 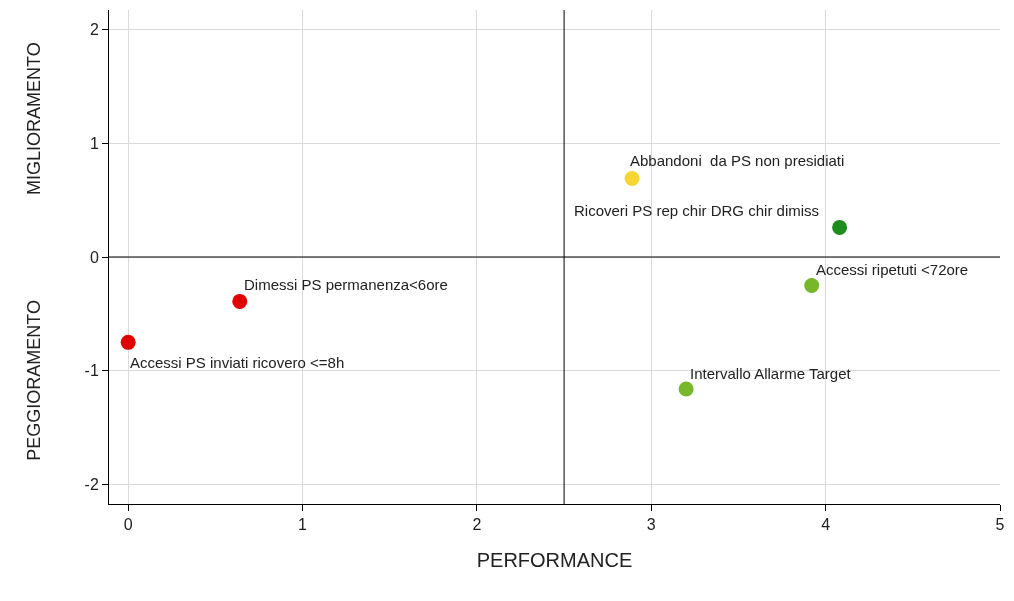 I want to click on y-axis-title: MIGLIORAMENTO, so click(x=33, y=118).